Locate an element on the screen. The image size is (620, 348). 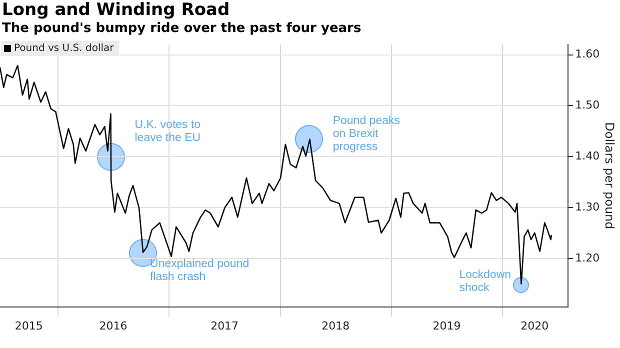
annotation: Unexplained pound flash crash is located at coordinates (200, 271).